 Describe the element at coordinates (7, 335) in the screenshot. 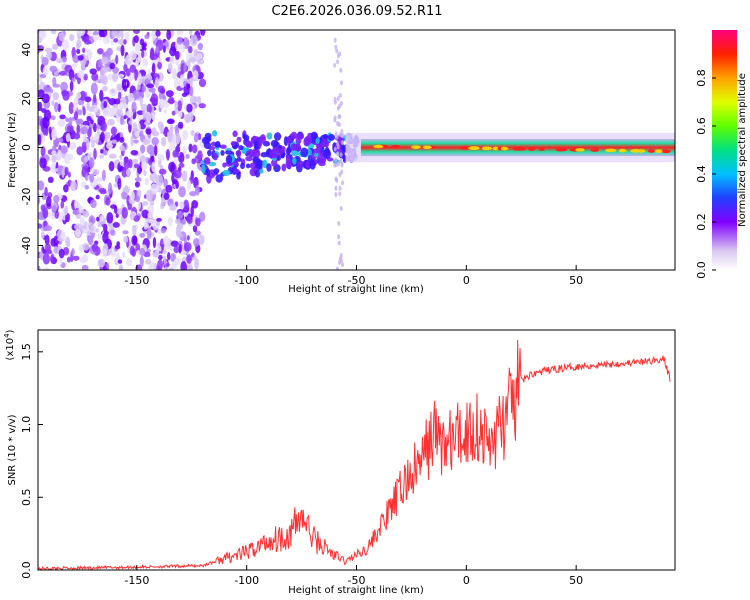

I see `snr-scale-exponent: 4` at that location.